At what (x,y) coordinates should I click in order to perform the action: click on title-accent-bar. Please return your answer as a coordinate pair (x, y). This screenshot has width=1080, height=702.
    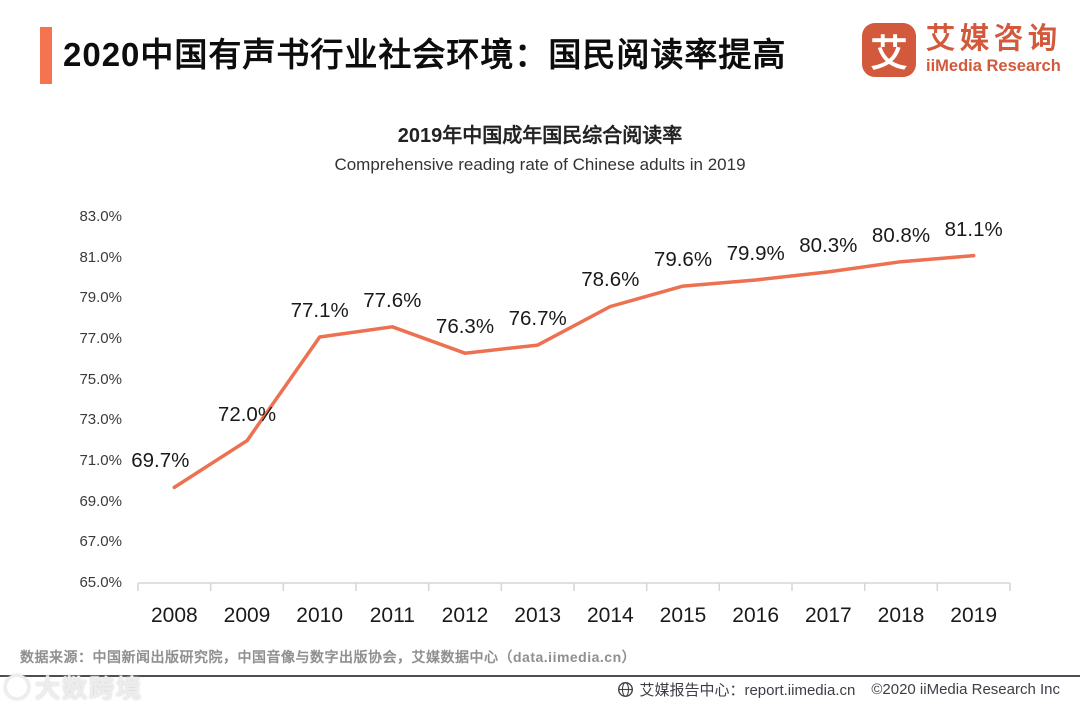
    Looking at the image, I should click on (46, 55).